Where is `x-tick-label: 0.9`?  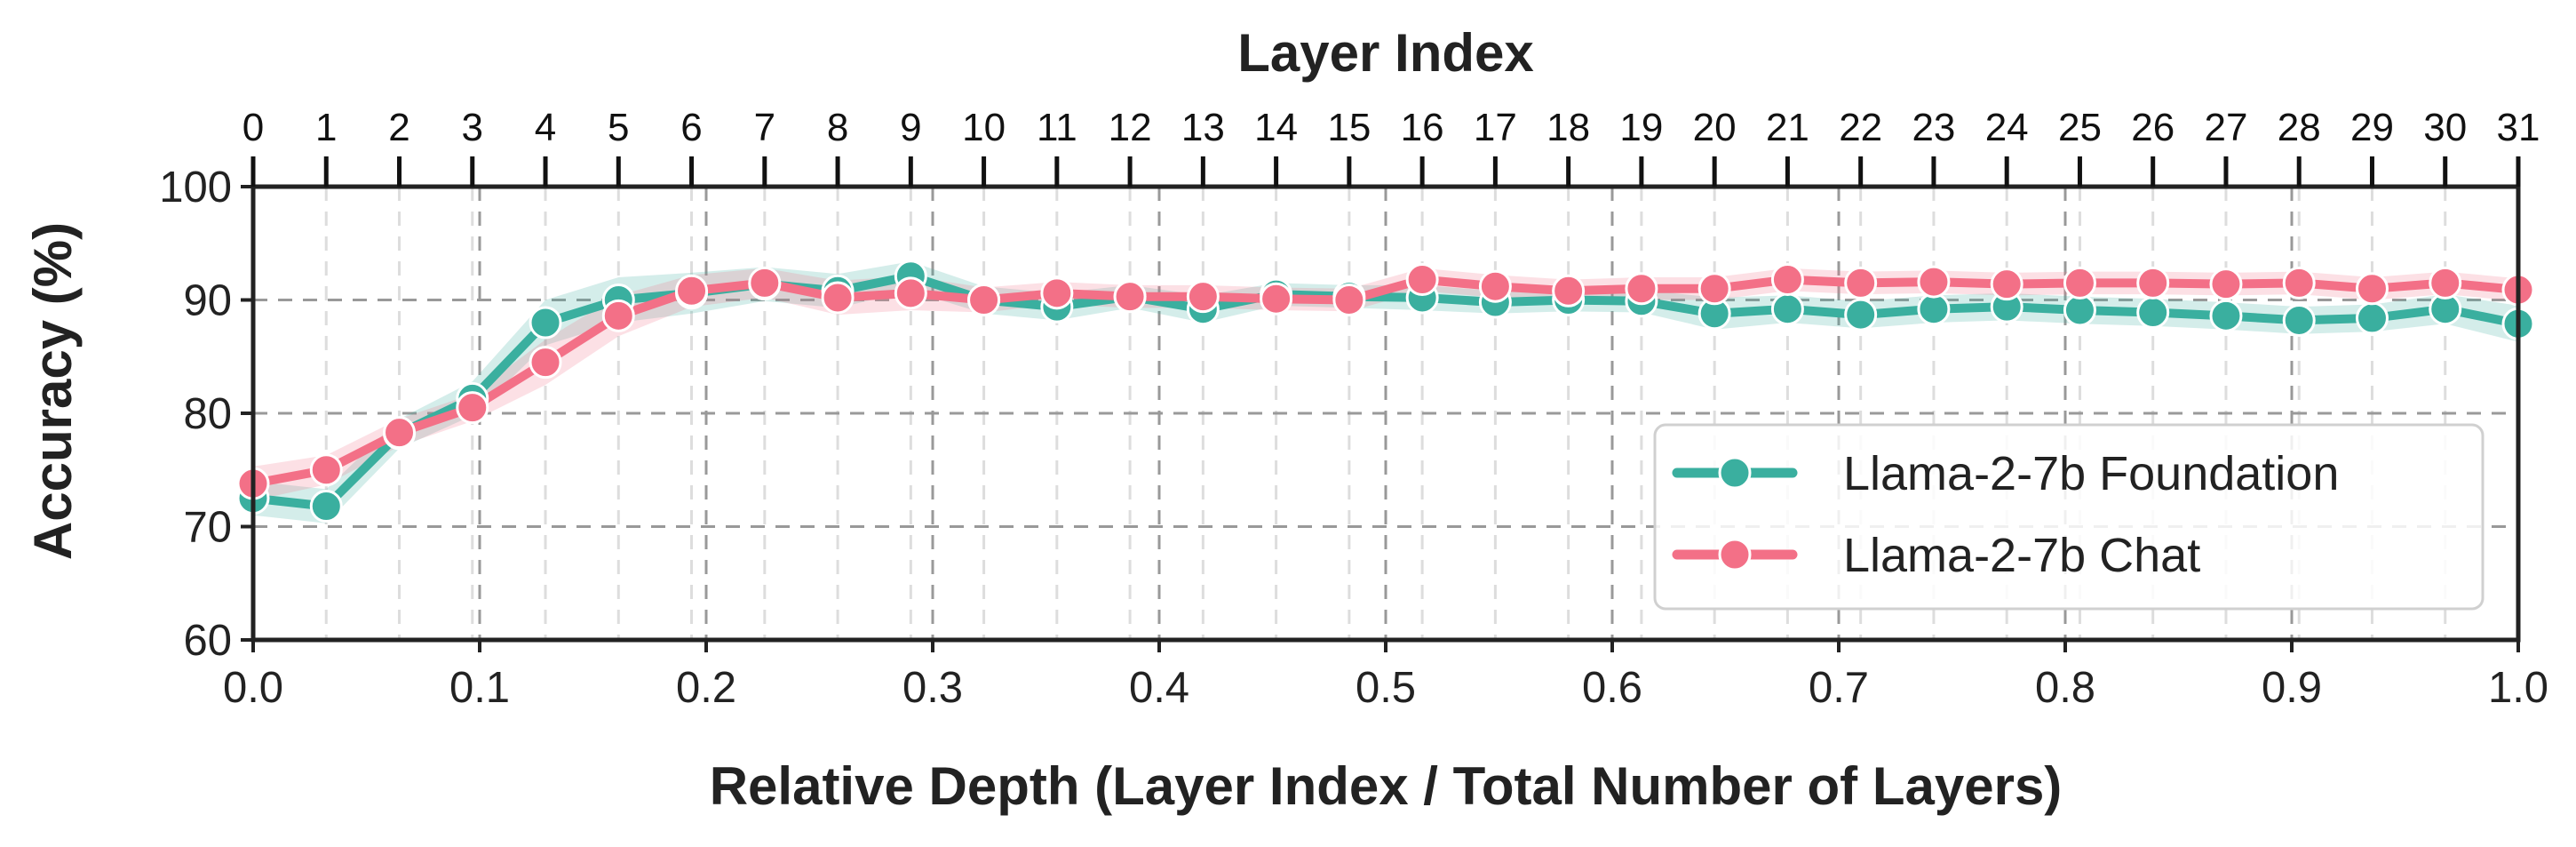
x-tick-label: 0.9 is located at coordinates (2292, 688).